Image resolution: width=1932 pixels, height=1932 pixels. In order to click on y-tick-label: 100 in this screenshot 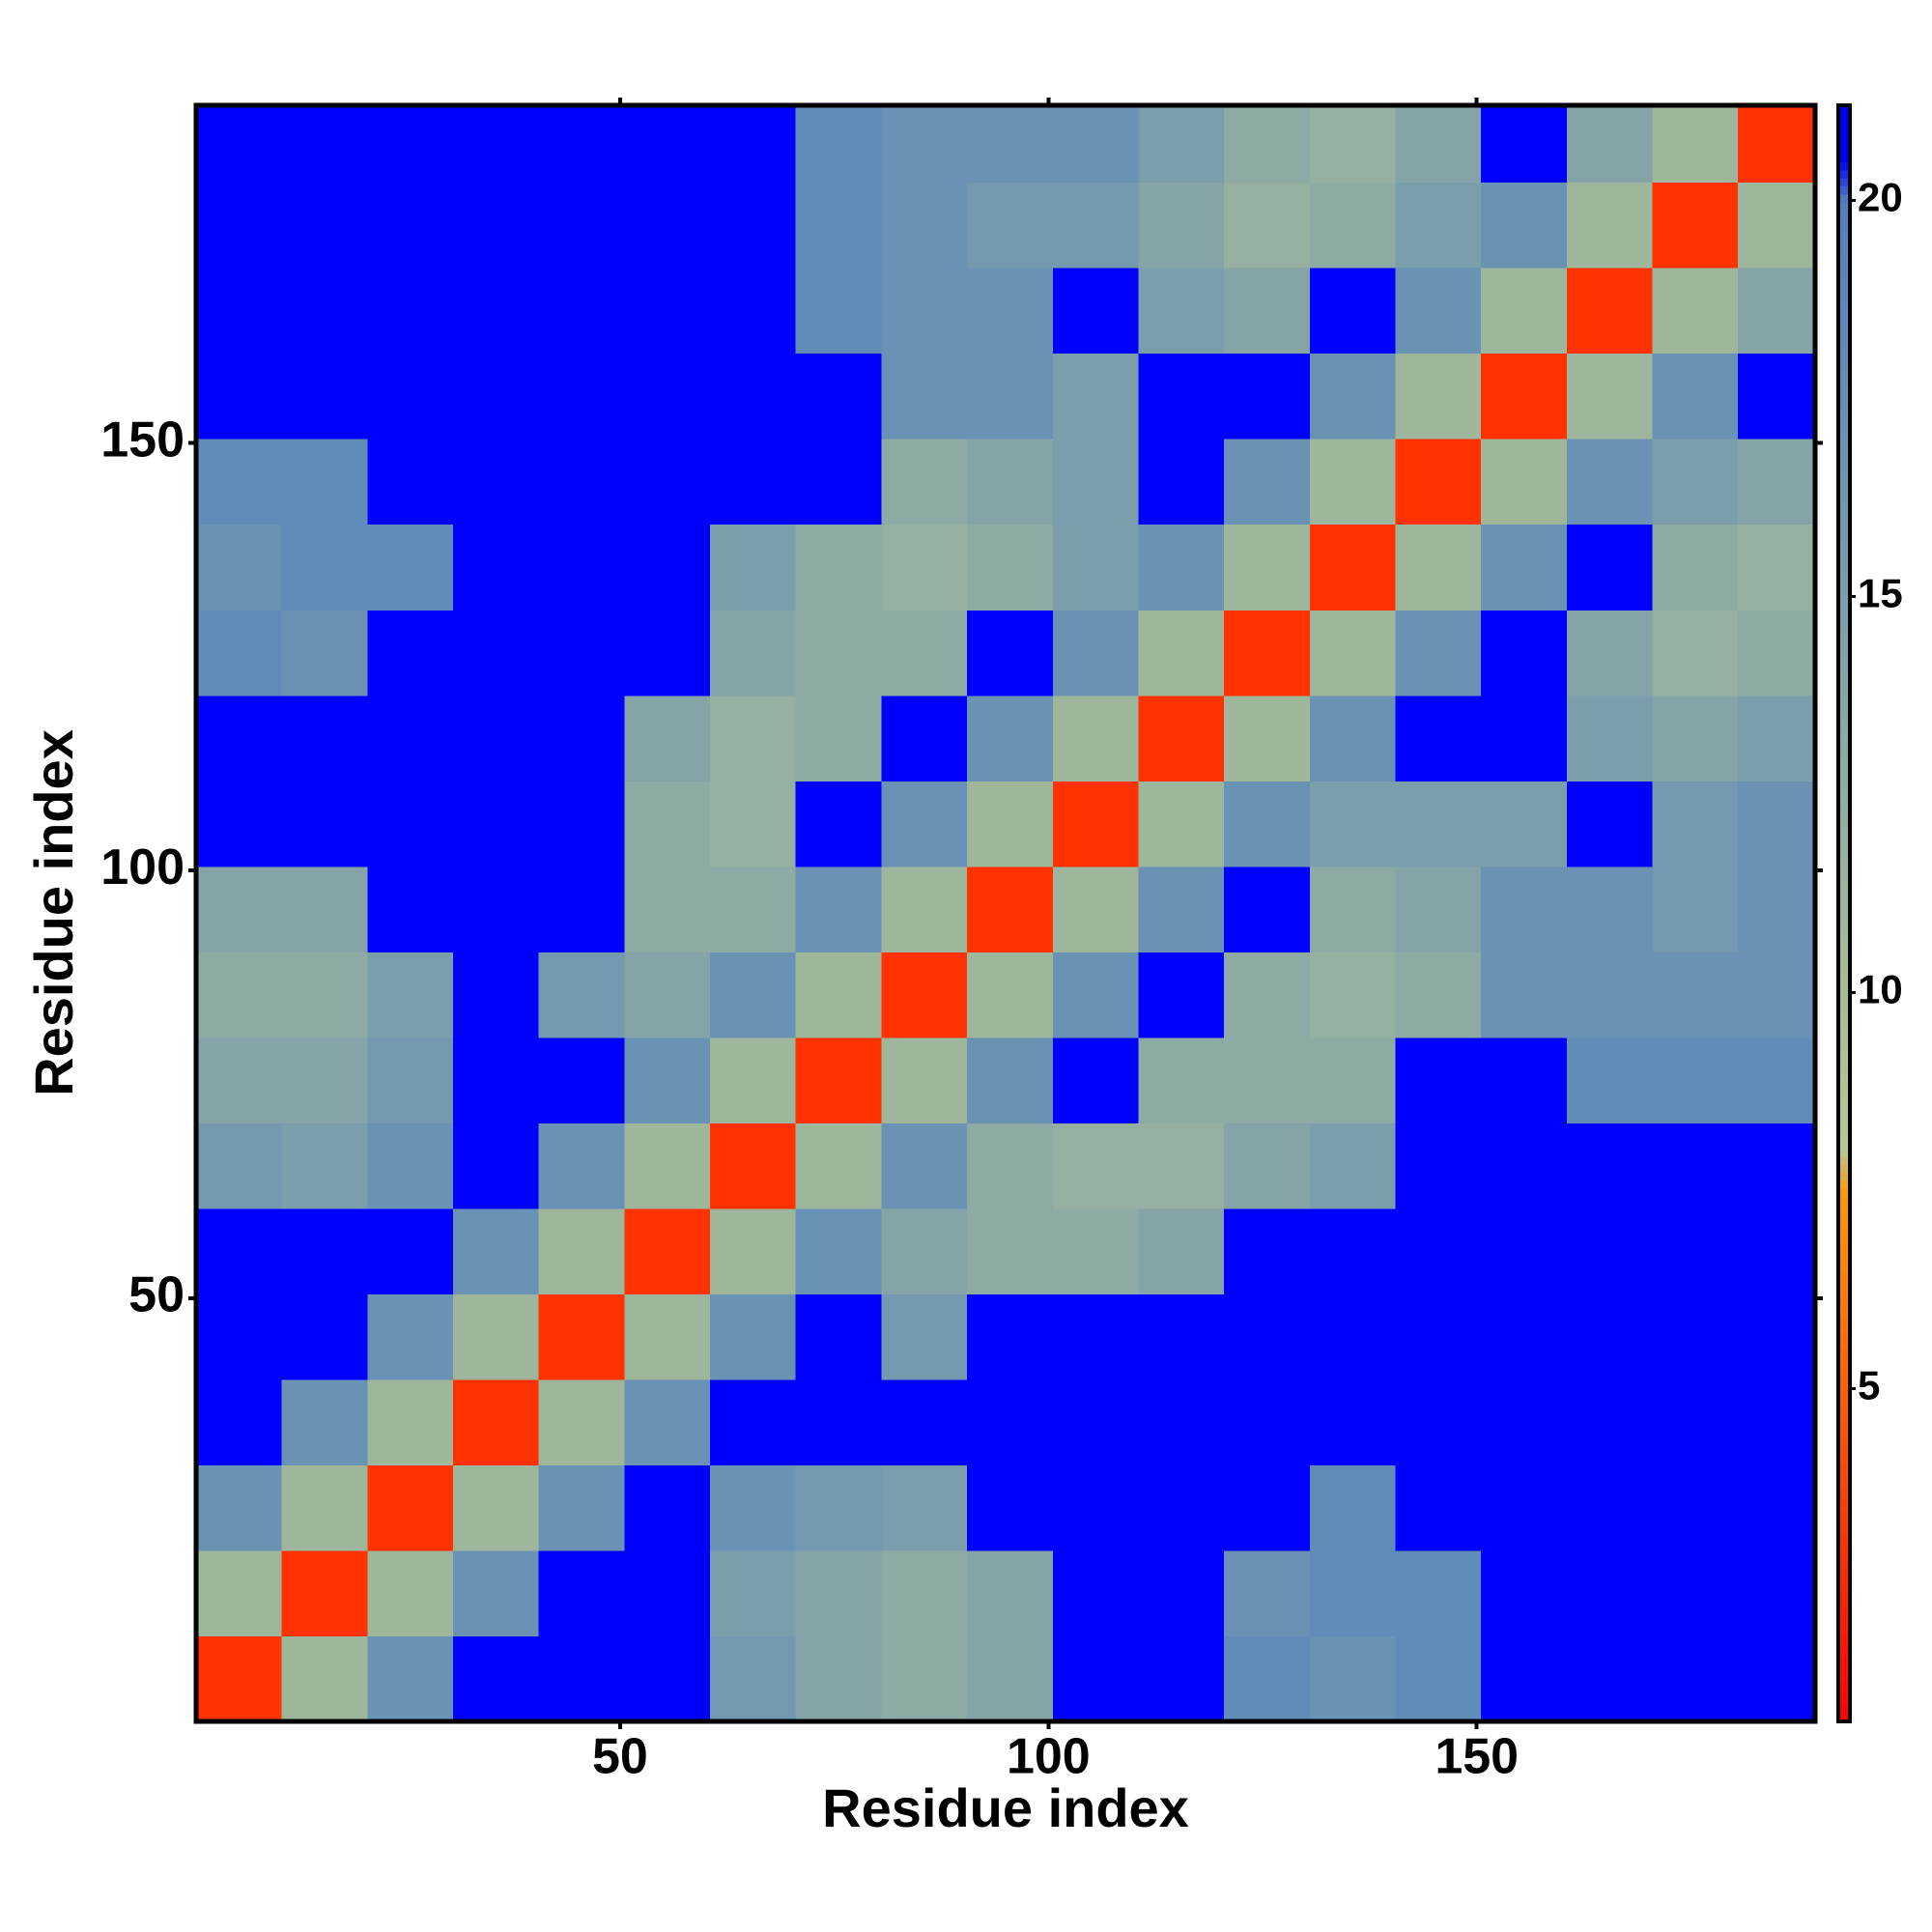, I will do `click(142, 867)`.